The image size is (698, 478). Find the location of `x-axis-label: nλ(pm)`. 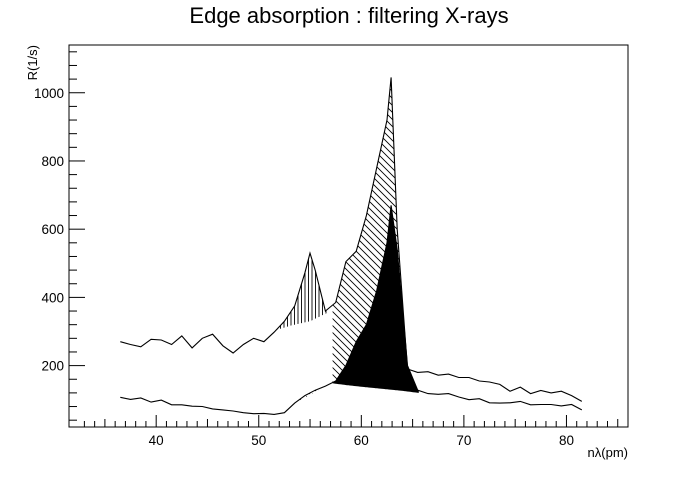

x-axis-label: nλ(pm) is located at coordinates (608, 452).